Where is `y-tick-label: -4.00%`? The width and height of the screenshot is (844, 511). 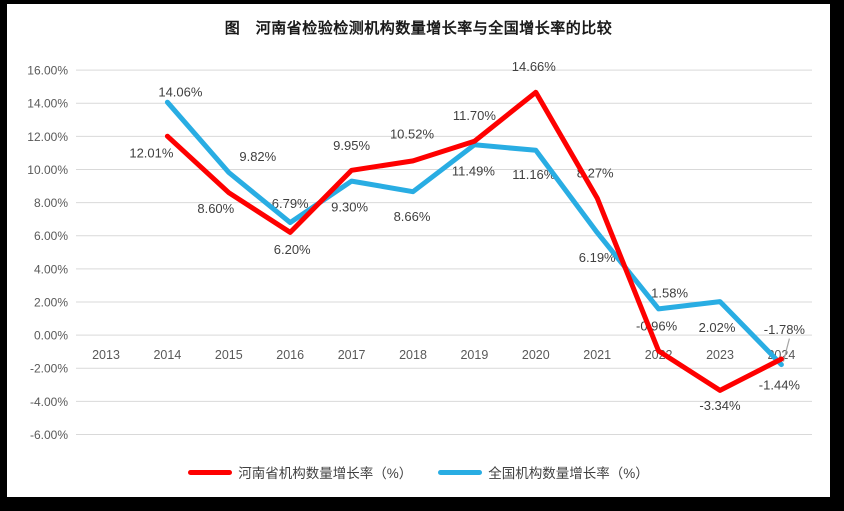 y-tick-label: -4.00% is located at coordinates (49, 402).